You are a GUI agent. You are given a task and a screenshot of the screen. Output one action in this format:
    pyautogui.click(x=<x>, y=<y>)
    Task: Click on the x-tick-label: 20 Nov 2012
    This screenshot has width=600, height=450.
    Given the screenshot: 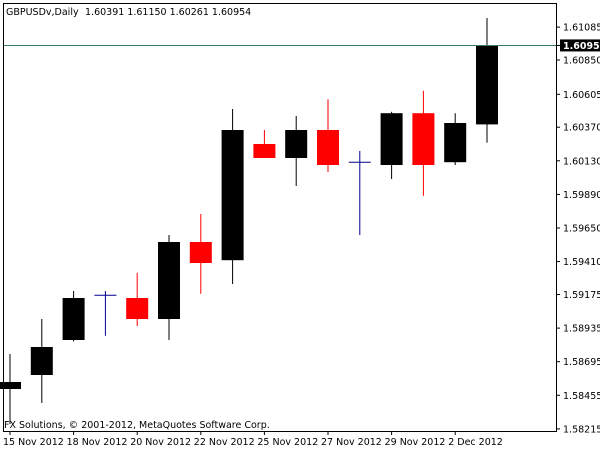 What is the action you would take?
    pyautogui.click(x=160, y=442)
    